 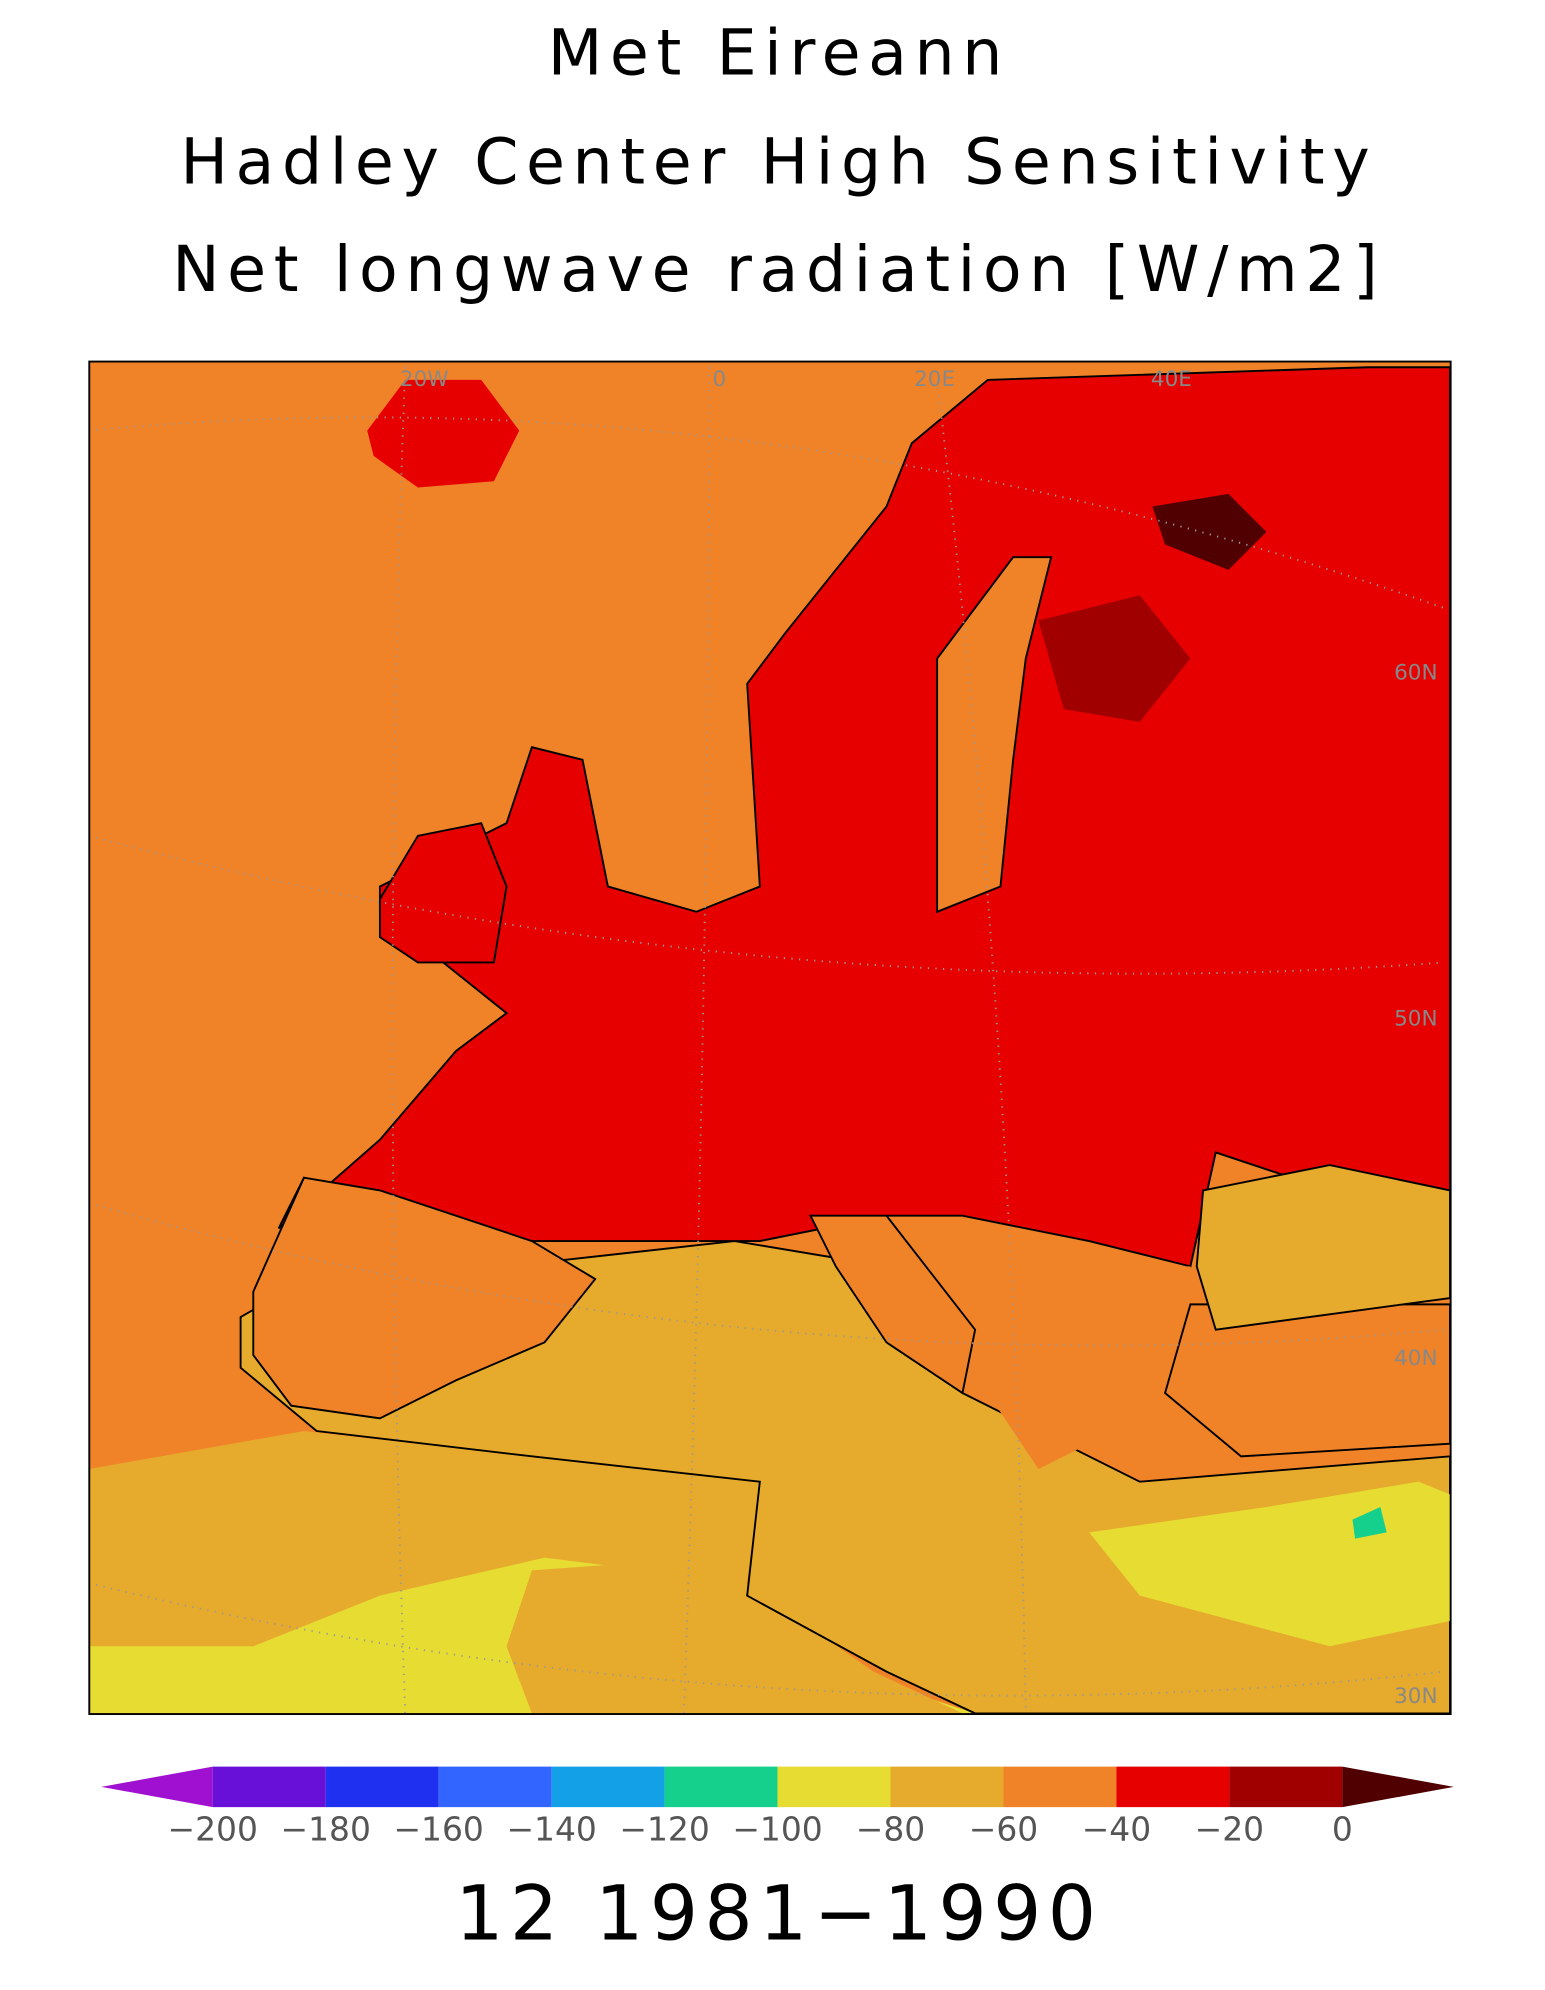 I want to click on colorbar-label: −40, so click(x=1116, y=1829).